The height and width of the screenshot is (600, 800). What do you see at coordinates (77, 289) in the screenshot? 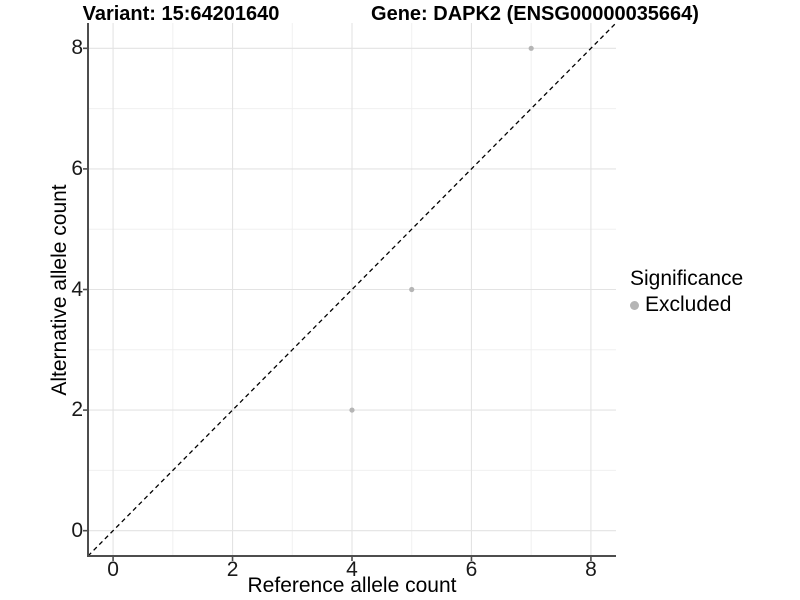
I see `y-tick-label: 4` at bounding box center [77, 289].